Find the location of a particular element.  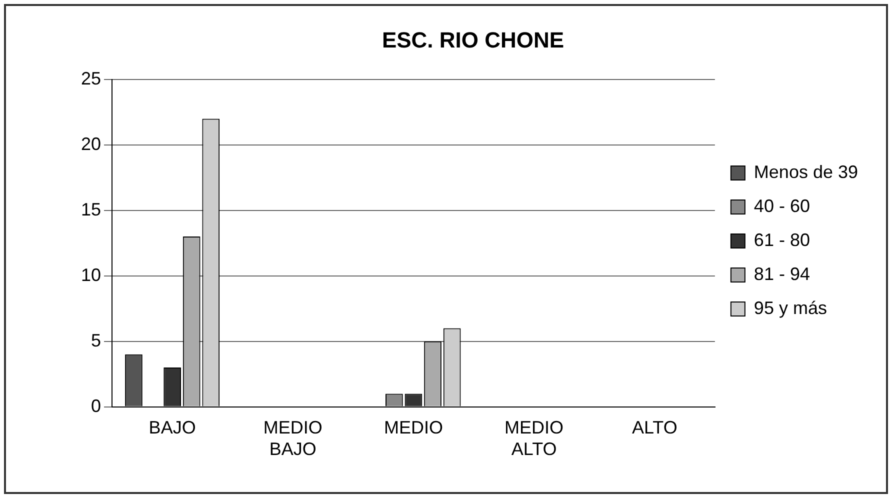

chart-title: ESC. RIO CHONE is located at coordinates (473, 39).